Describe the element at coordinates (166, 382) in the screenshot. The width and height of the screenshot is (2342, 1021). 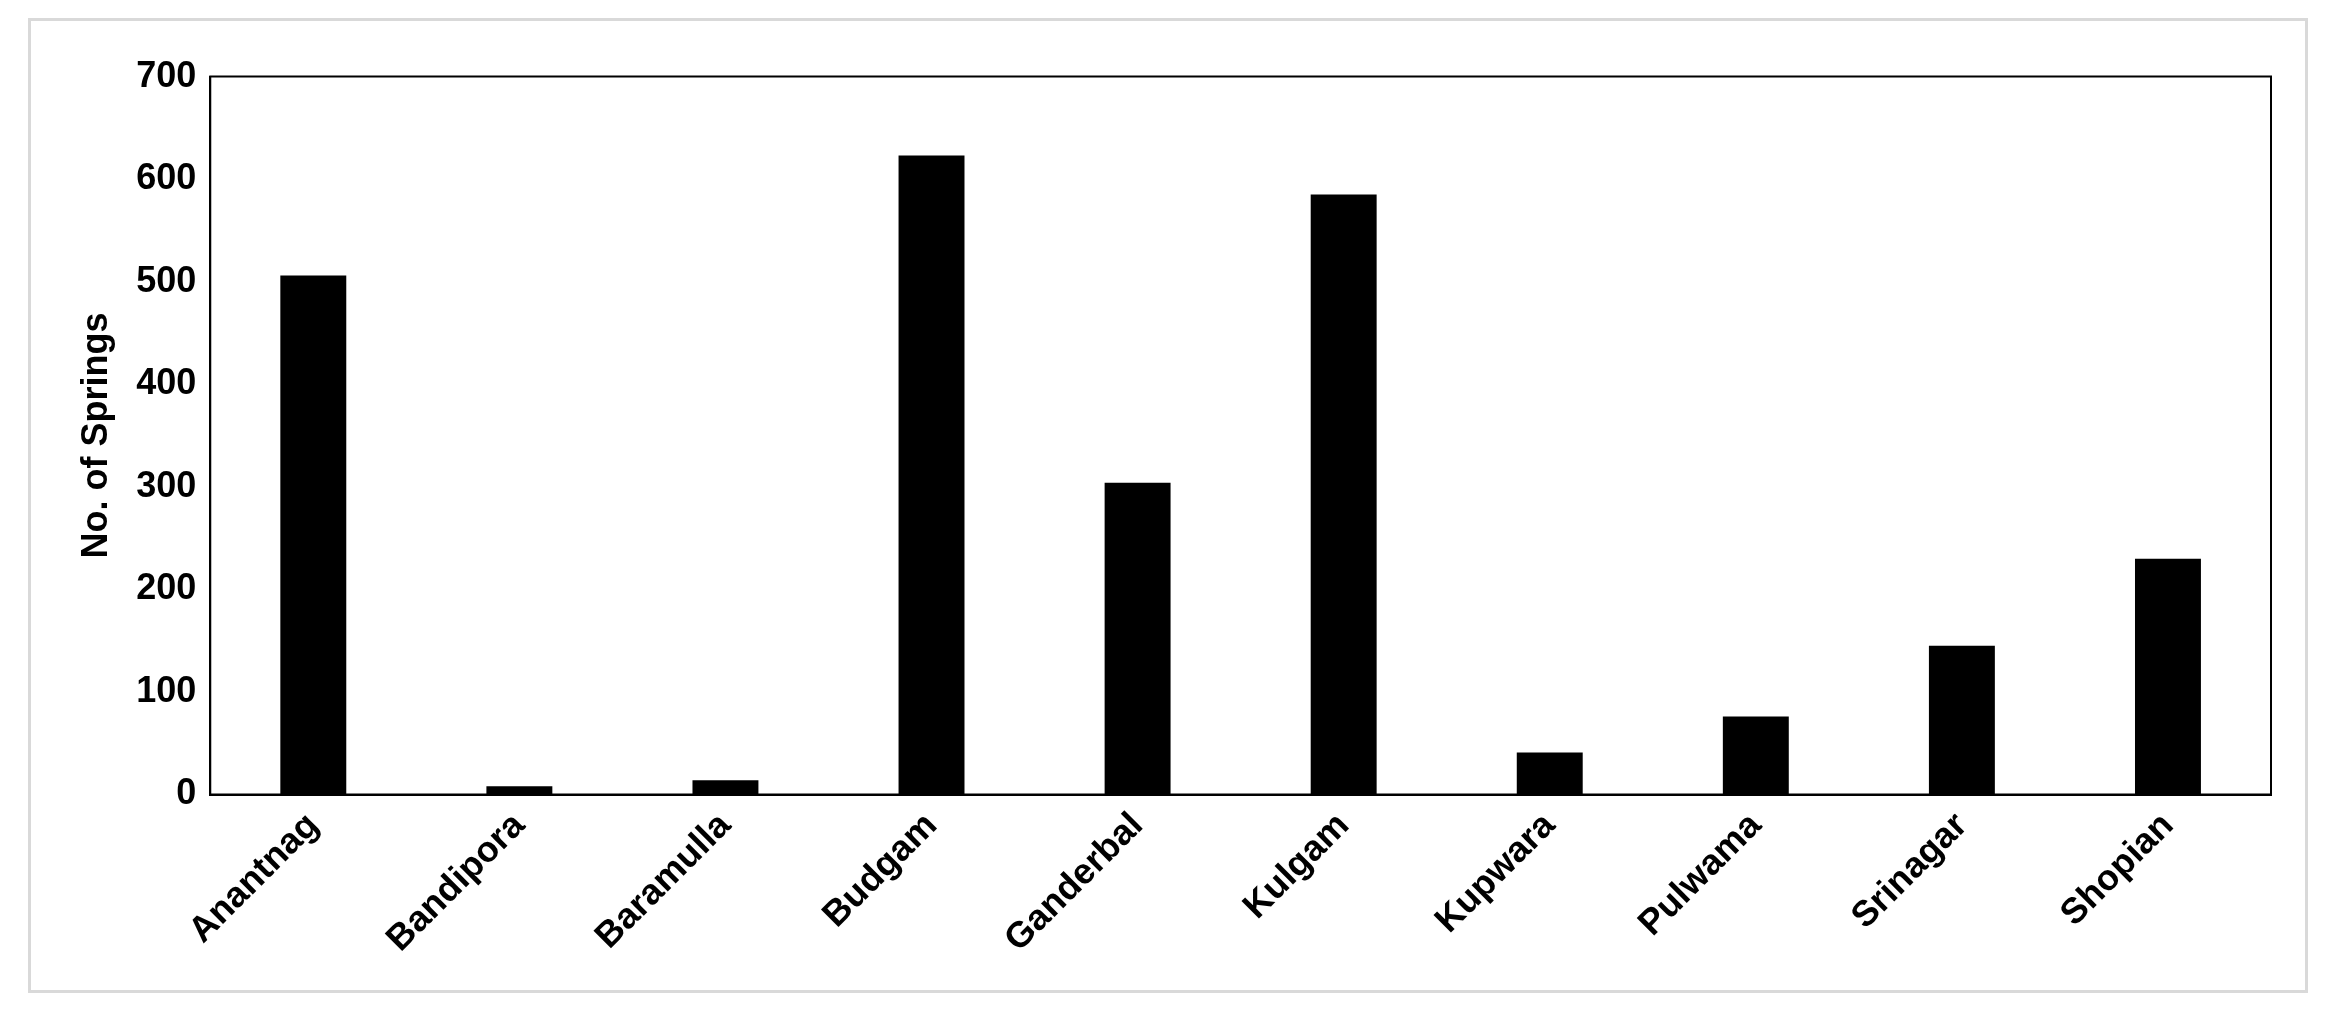
I see `y-tick-label: 400` at that location.